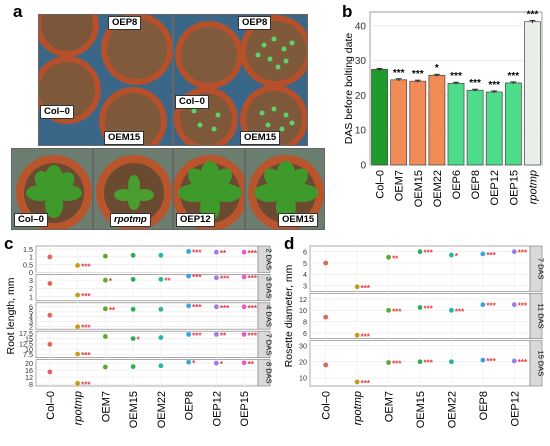 The height and width of the screenshot is (446, 550). I want to click on bar-OEP12, so click(494, 128).